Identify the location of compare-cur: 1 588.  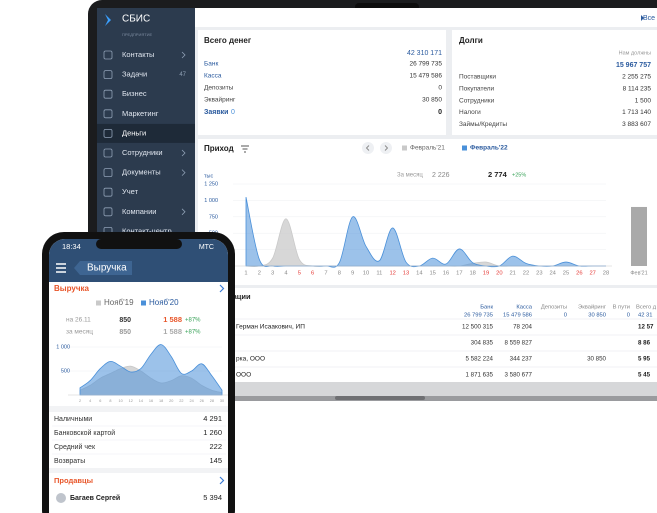
(172, 331).